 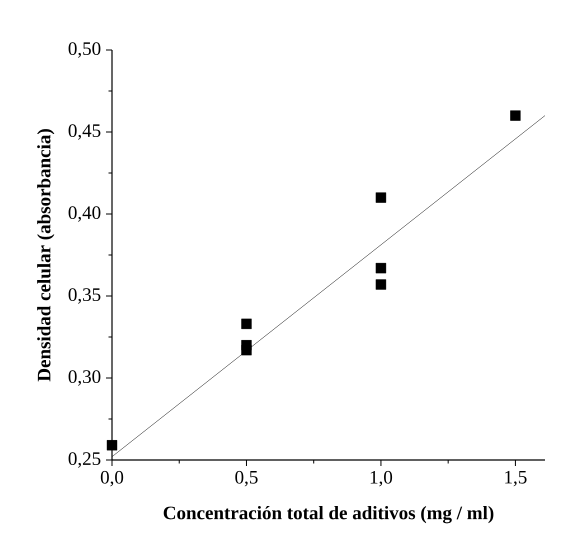 I want to click on y-tick-label: 0,25, so click(x=84, y=460).